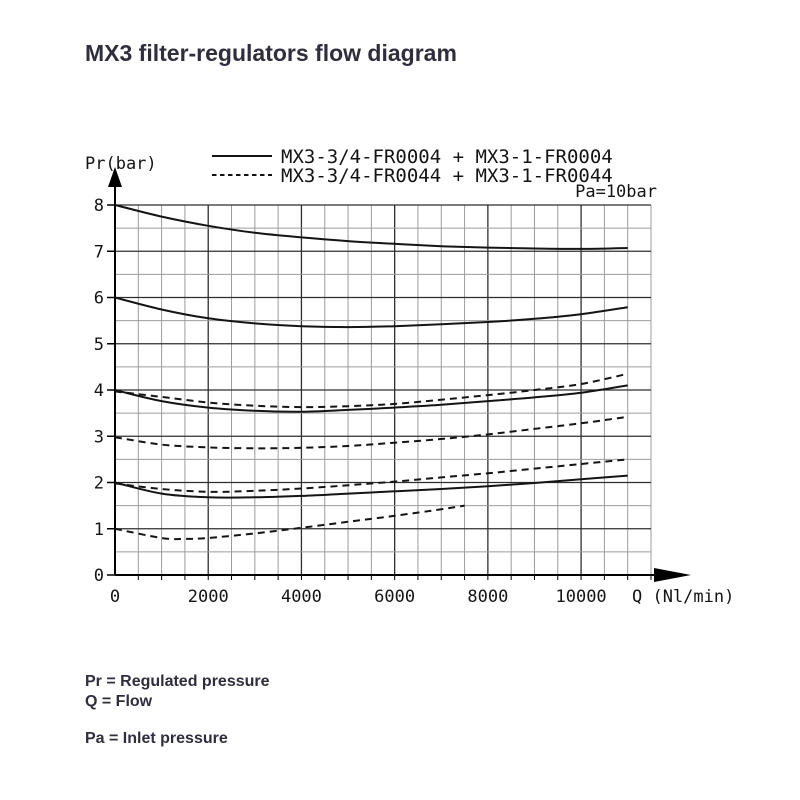 Image resolution: width=800 pixels, height=800 pixels. I want to click on inlet-pressure-annotation: Pa=10bar, so click(616, 192).